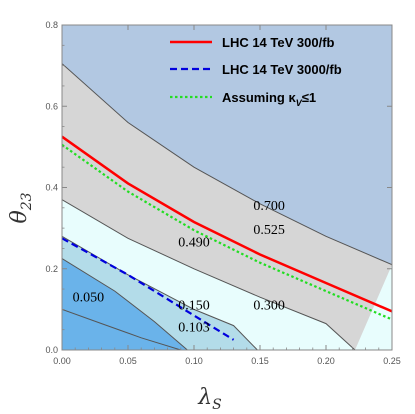 The image size is (415, 414). What do you see at coordinates (282, 69) in the screenshot?
I see `legend-label: LHC 14 TeV 3000/fb` at bounding box center [282, 69].